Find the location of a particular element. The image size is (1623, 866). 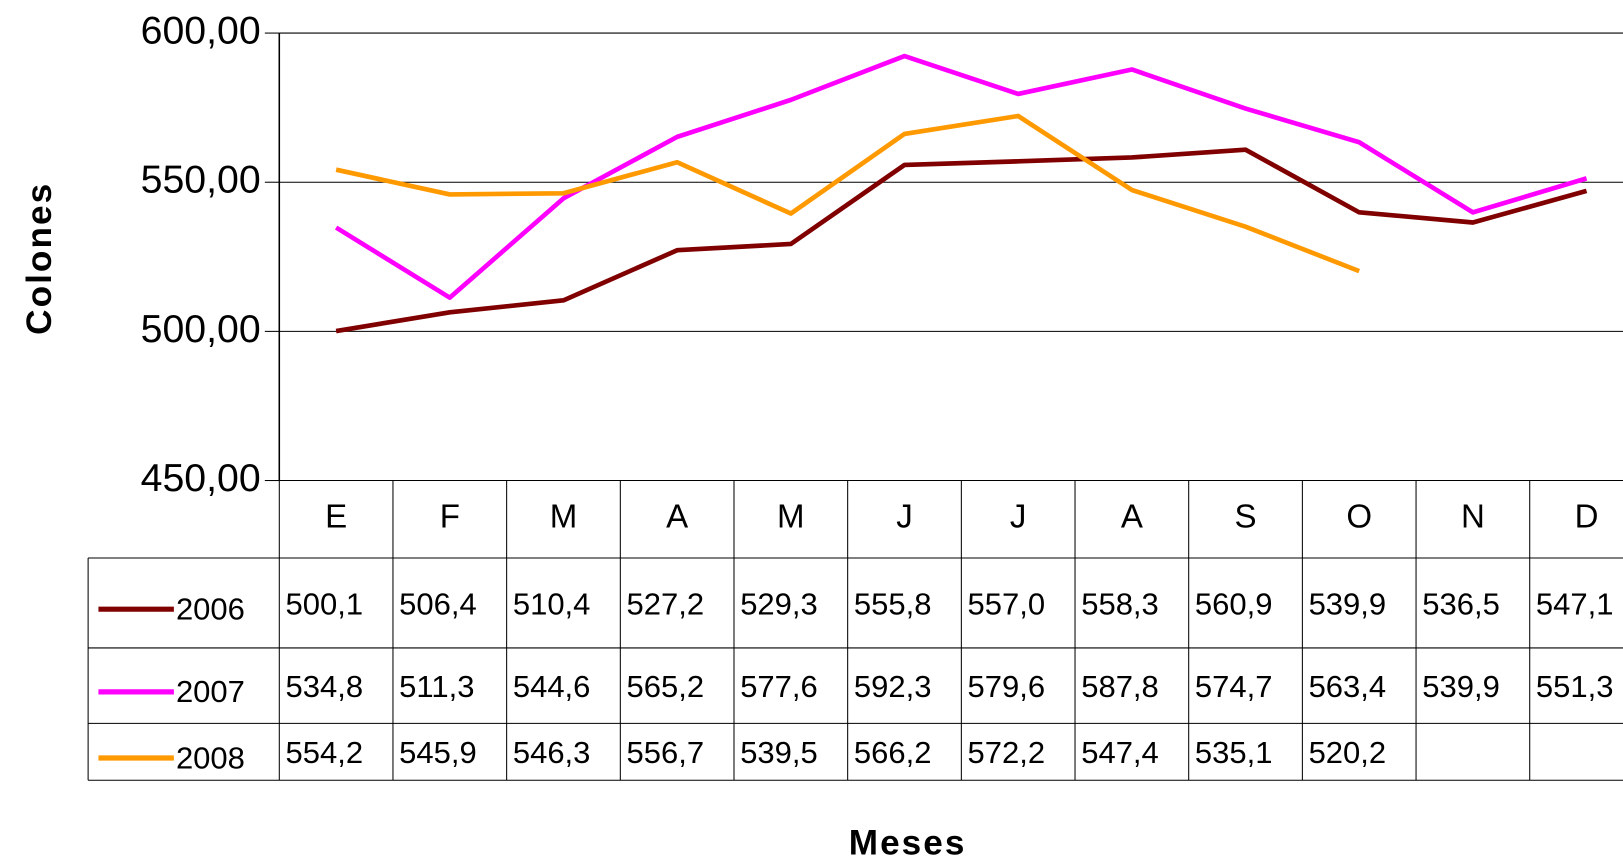

table-value: 565,2 is located at coordinates (666, 686).